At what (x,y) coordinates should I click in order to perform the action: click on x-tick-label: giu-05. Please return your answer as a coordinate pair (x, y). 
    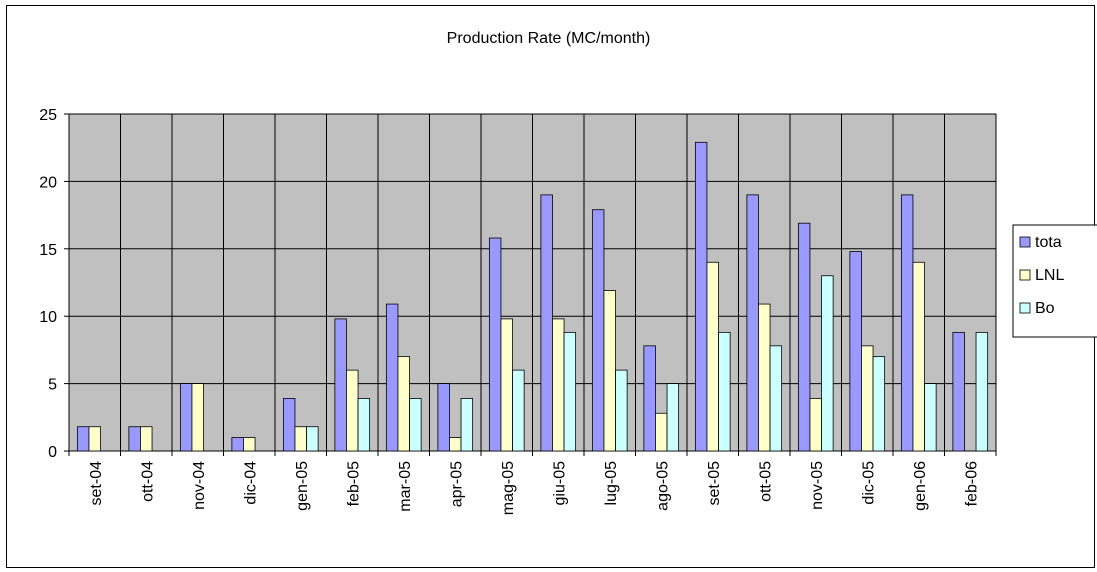
    Looking at the image, I should click on (559, 483).